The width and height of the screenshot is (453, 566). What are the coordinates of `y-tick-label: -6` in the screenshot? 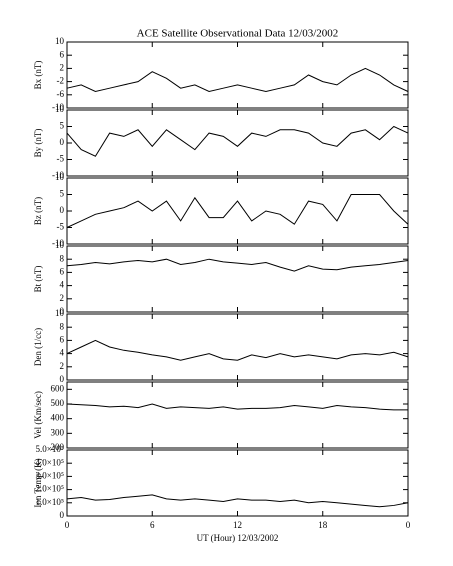 It's located at (61, 94).